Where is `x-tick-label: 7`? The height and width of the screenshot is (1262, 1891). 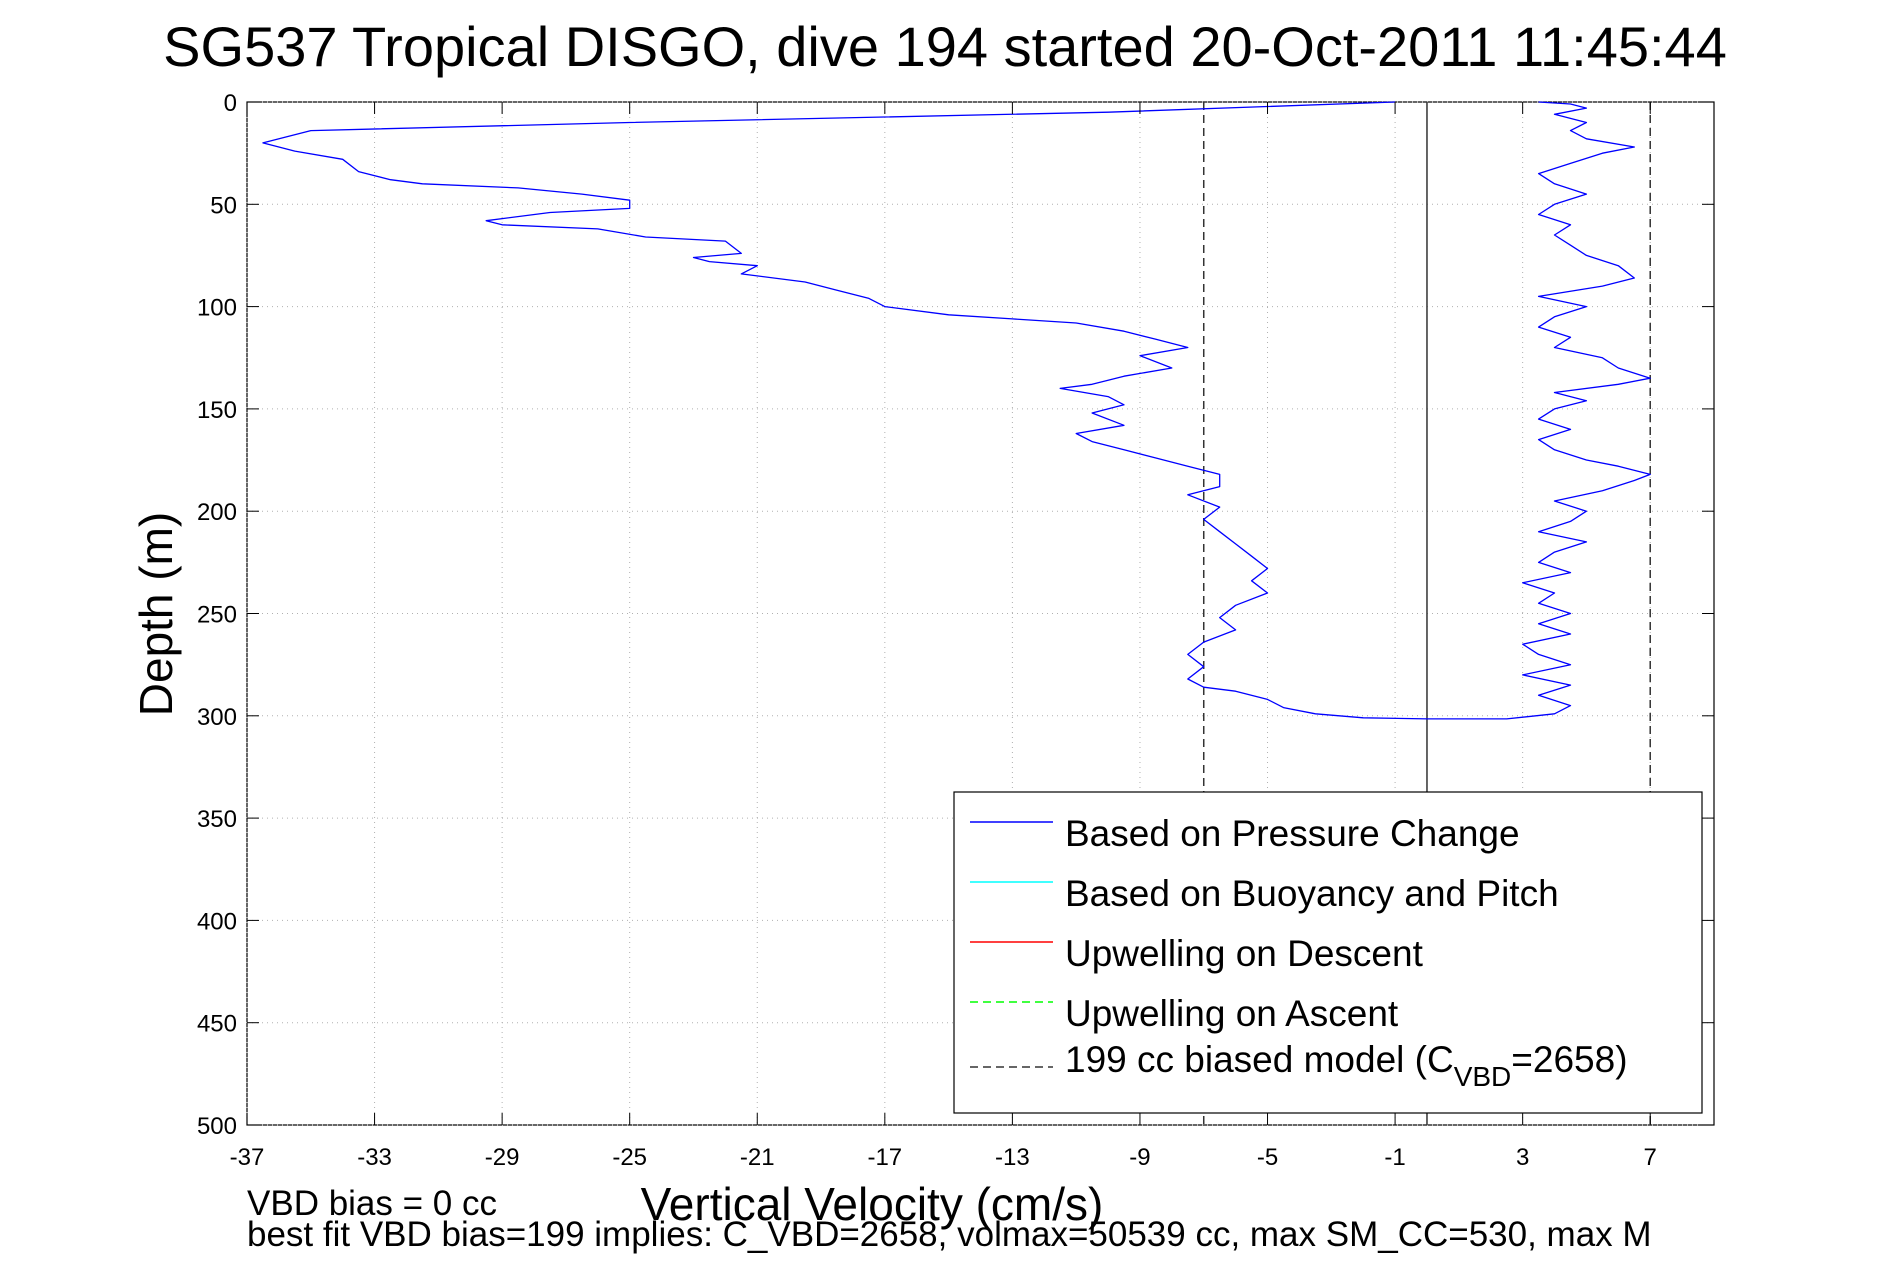 x-tick-label: 7 is located at coordinates (1650, 1157).